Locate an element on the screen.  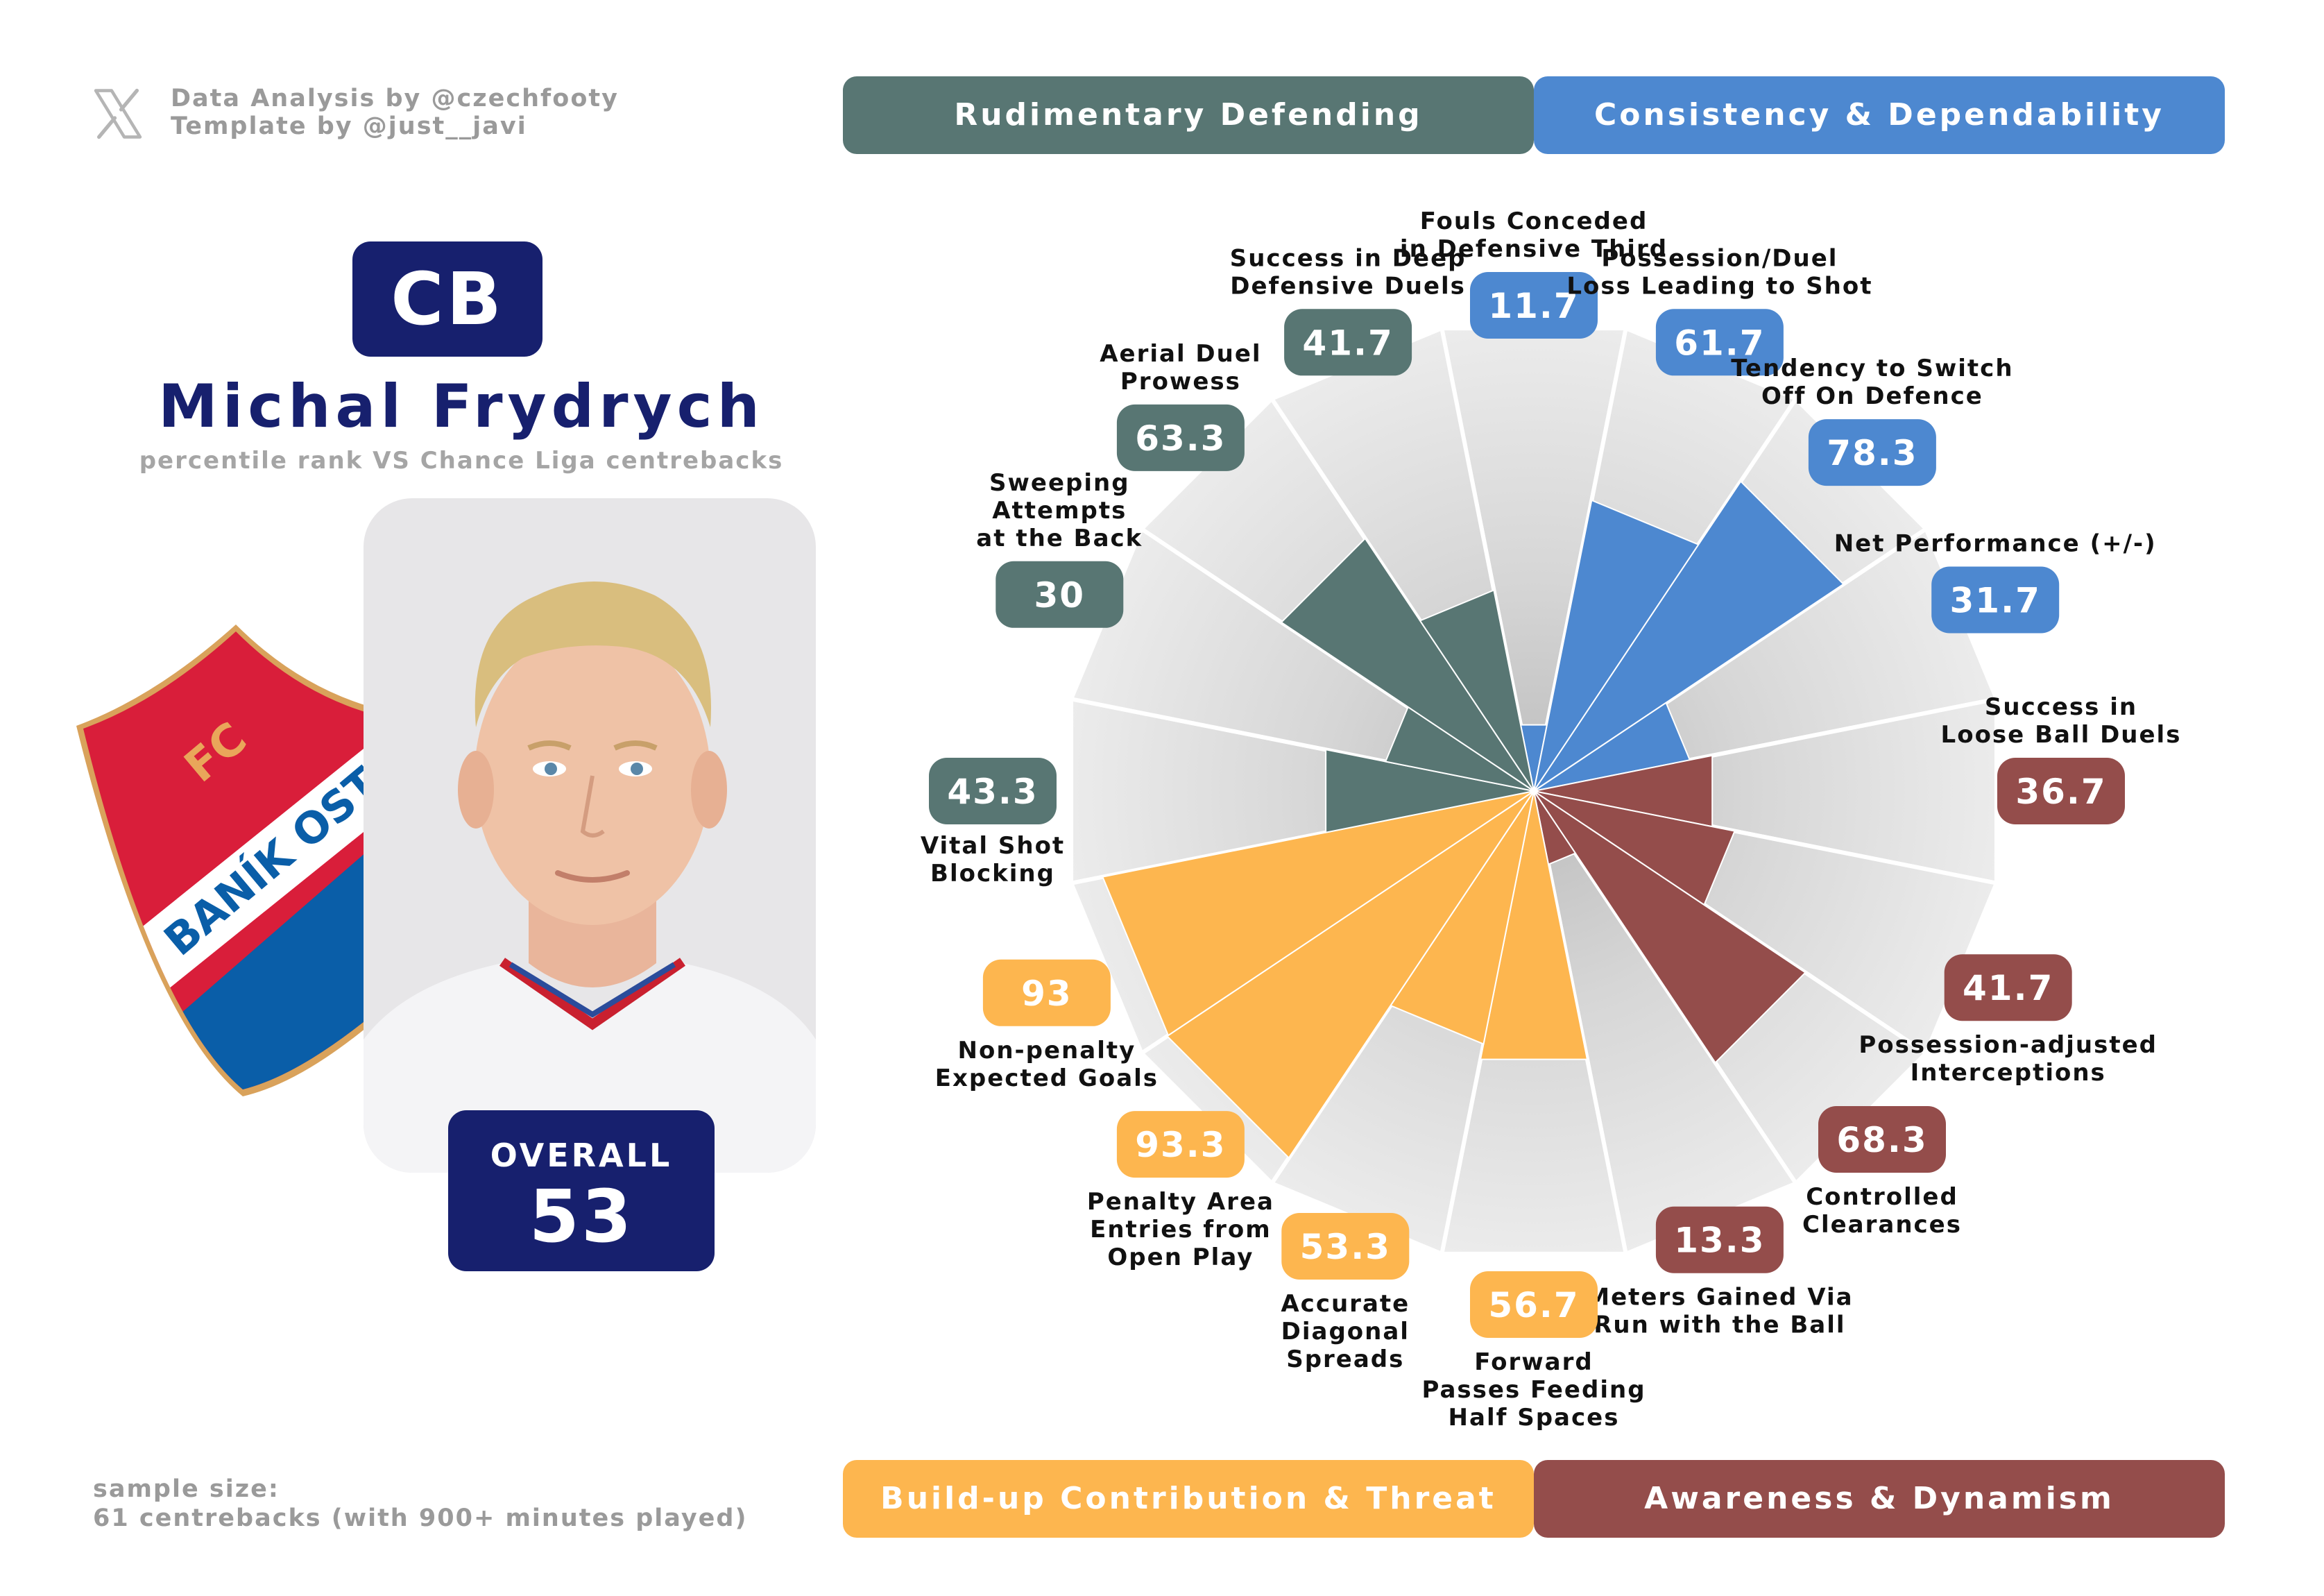
player-name: Michal Frydrych is located at coordinates (461, 406).